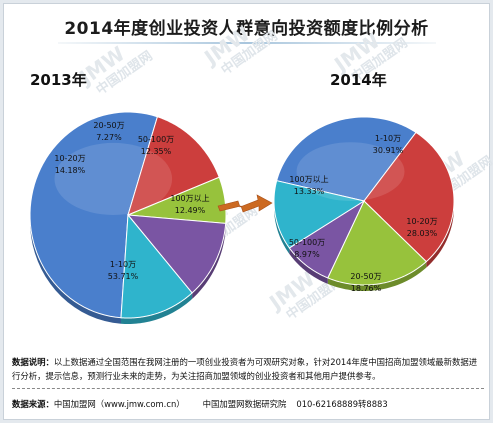 The height and width of the screenshot is (423, 493). Describe the element at coordinates (358, 80) in the screenshot. I see `pie-year-label: 2014年` at that location.